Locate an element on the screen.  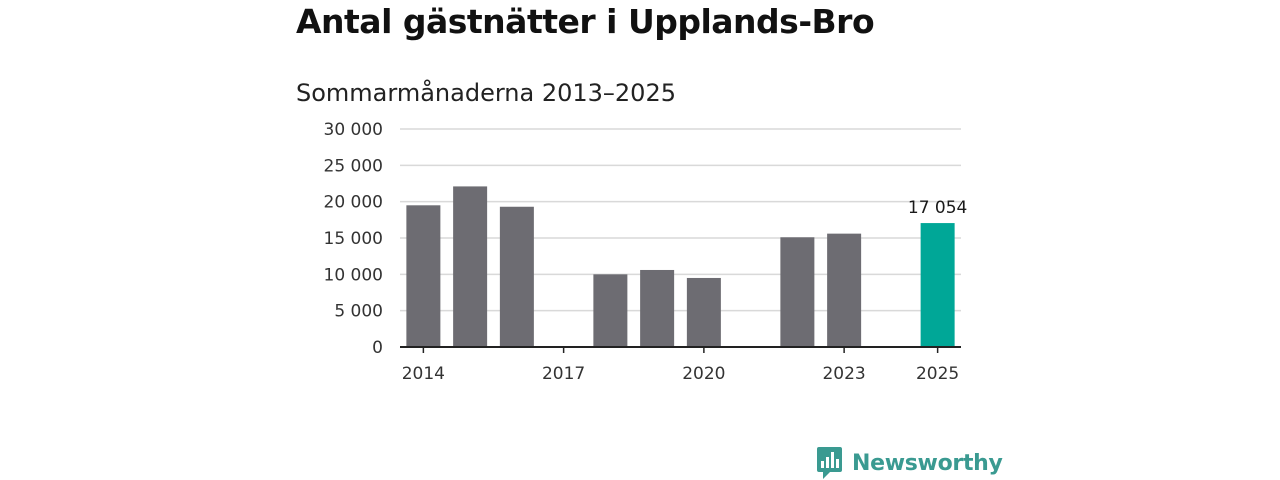
chart-title: Antal gästnätter i Upplands-Bro is located at coordinates (585, 21).